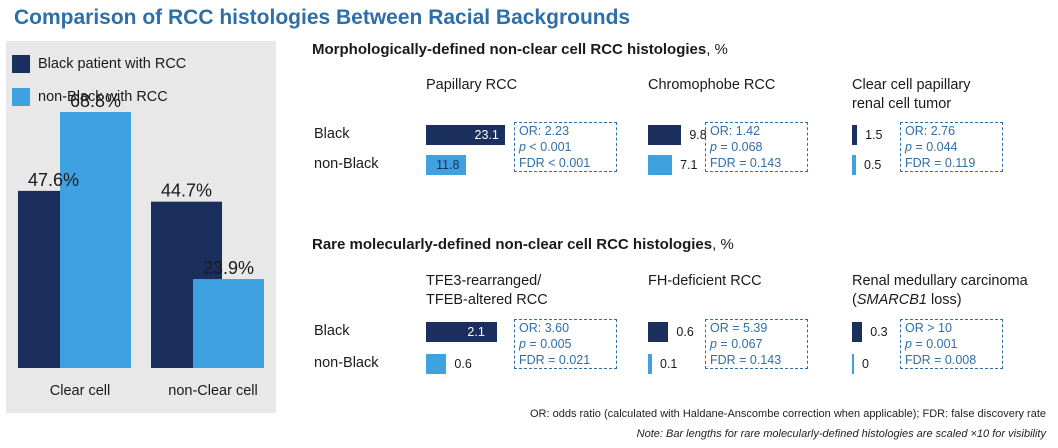  Describe the element at coordinates (739, 328) in the screenshot. I see `odds-ratio: OR = 5.39` at that location.